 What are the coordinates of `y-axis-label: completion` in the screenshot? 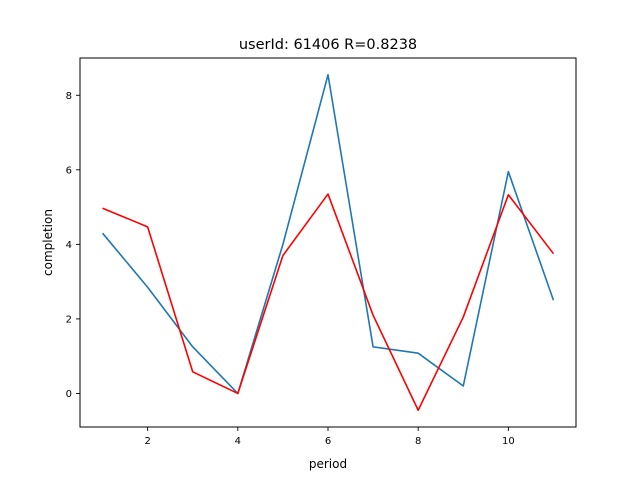 It's located at (48, 242).